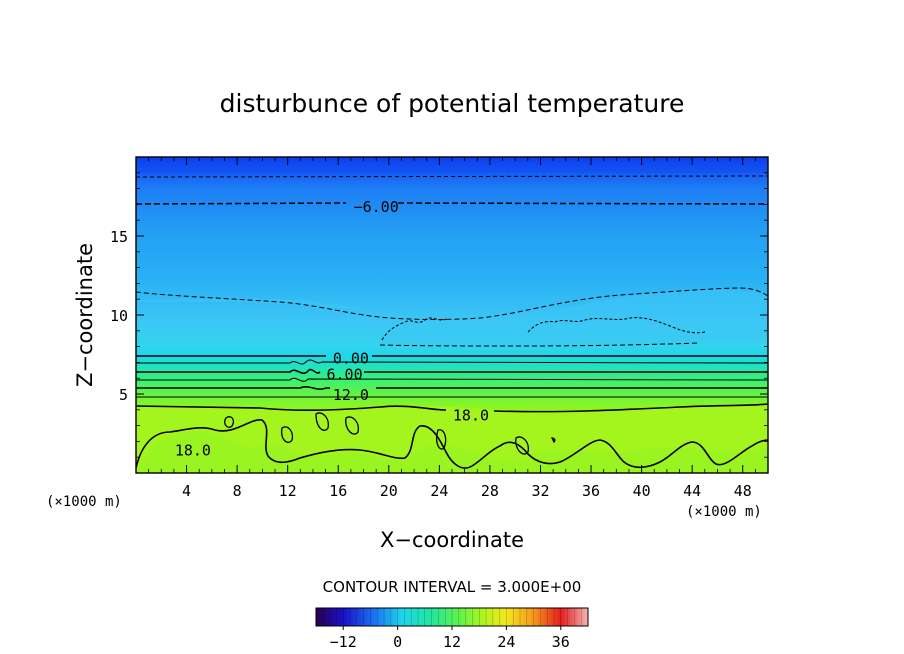 Image resolution: width=904 pixels, height=654 pixels. Describe the element at coordinates (288, 491) in the screenshot. I see `x-tick-label: 12` at that location.